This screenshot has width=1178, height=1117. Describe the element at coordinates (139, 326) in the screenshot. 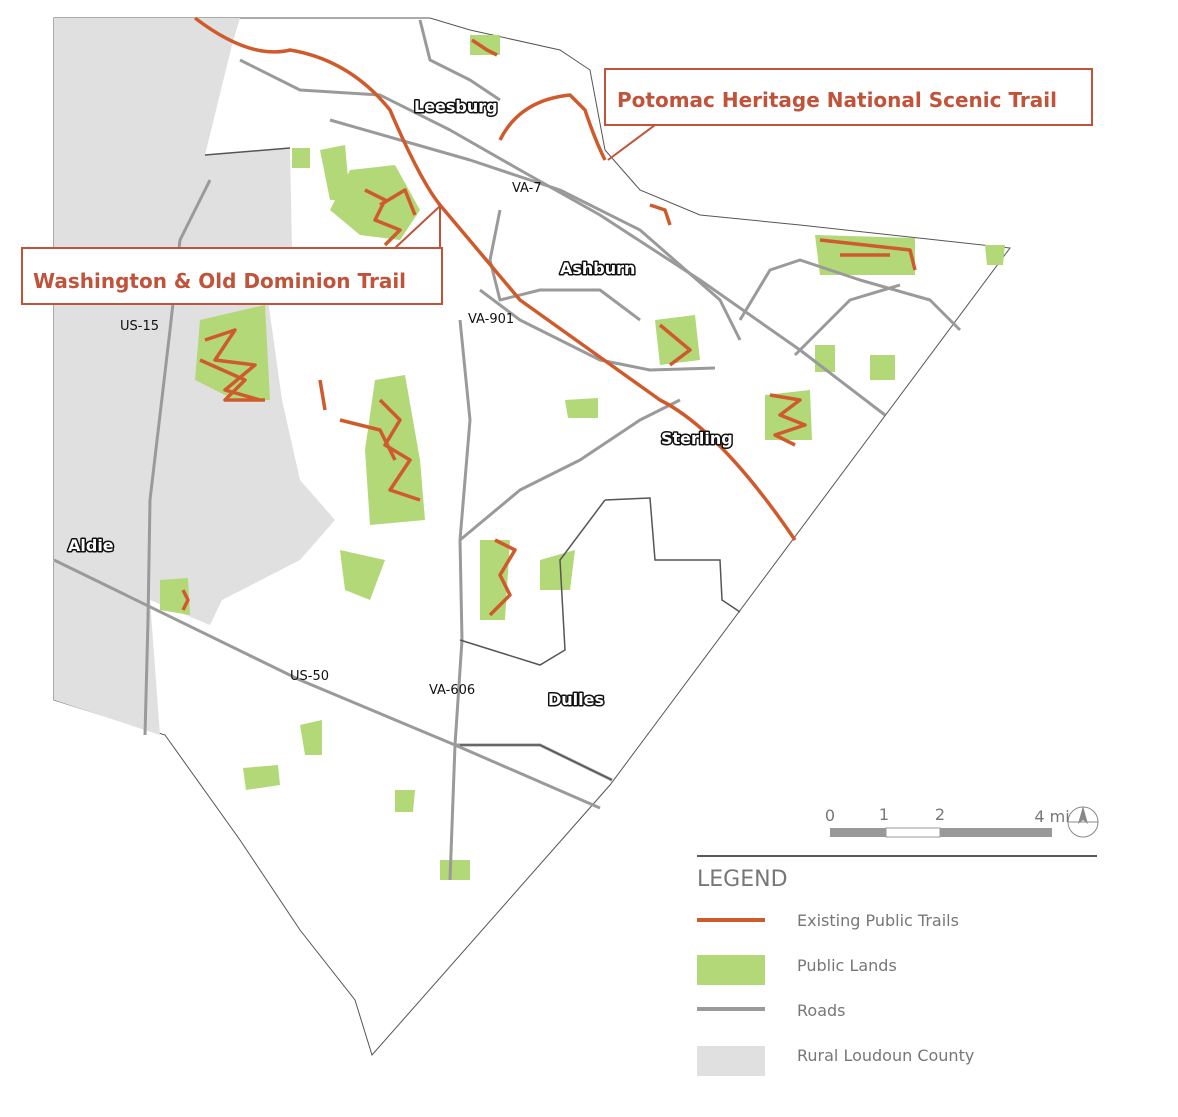

I see `road-label: US-15` at that location.